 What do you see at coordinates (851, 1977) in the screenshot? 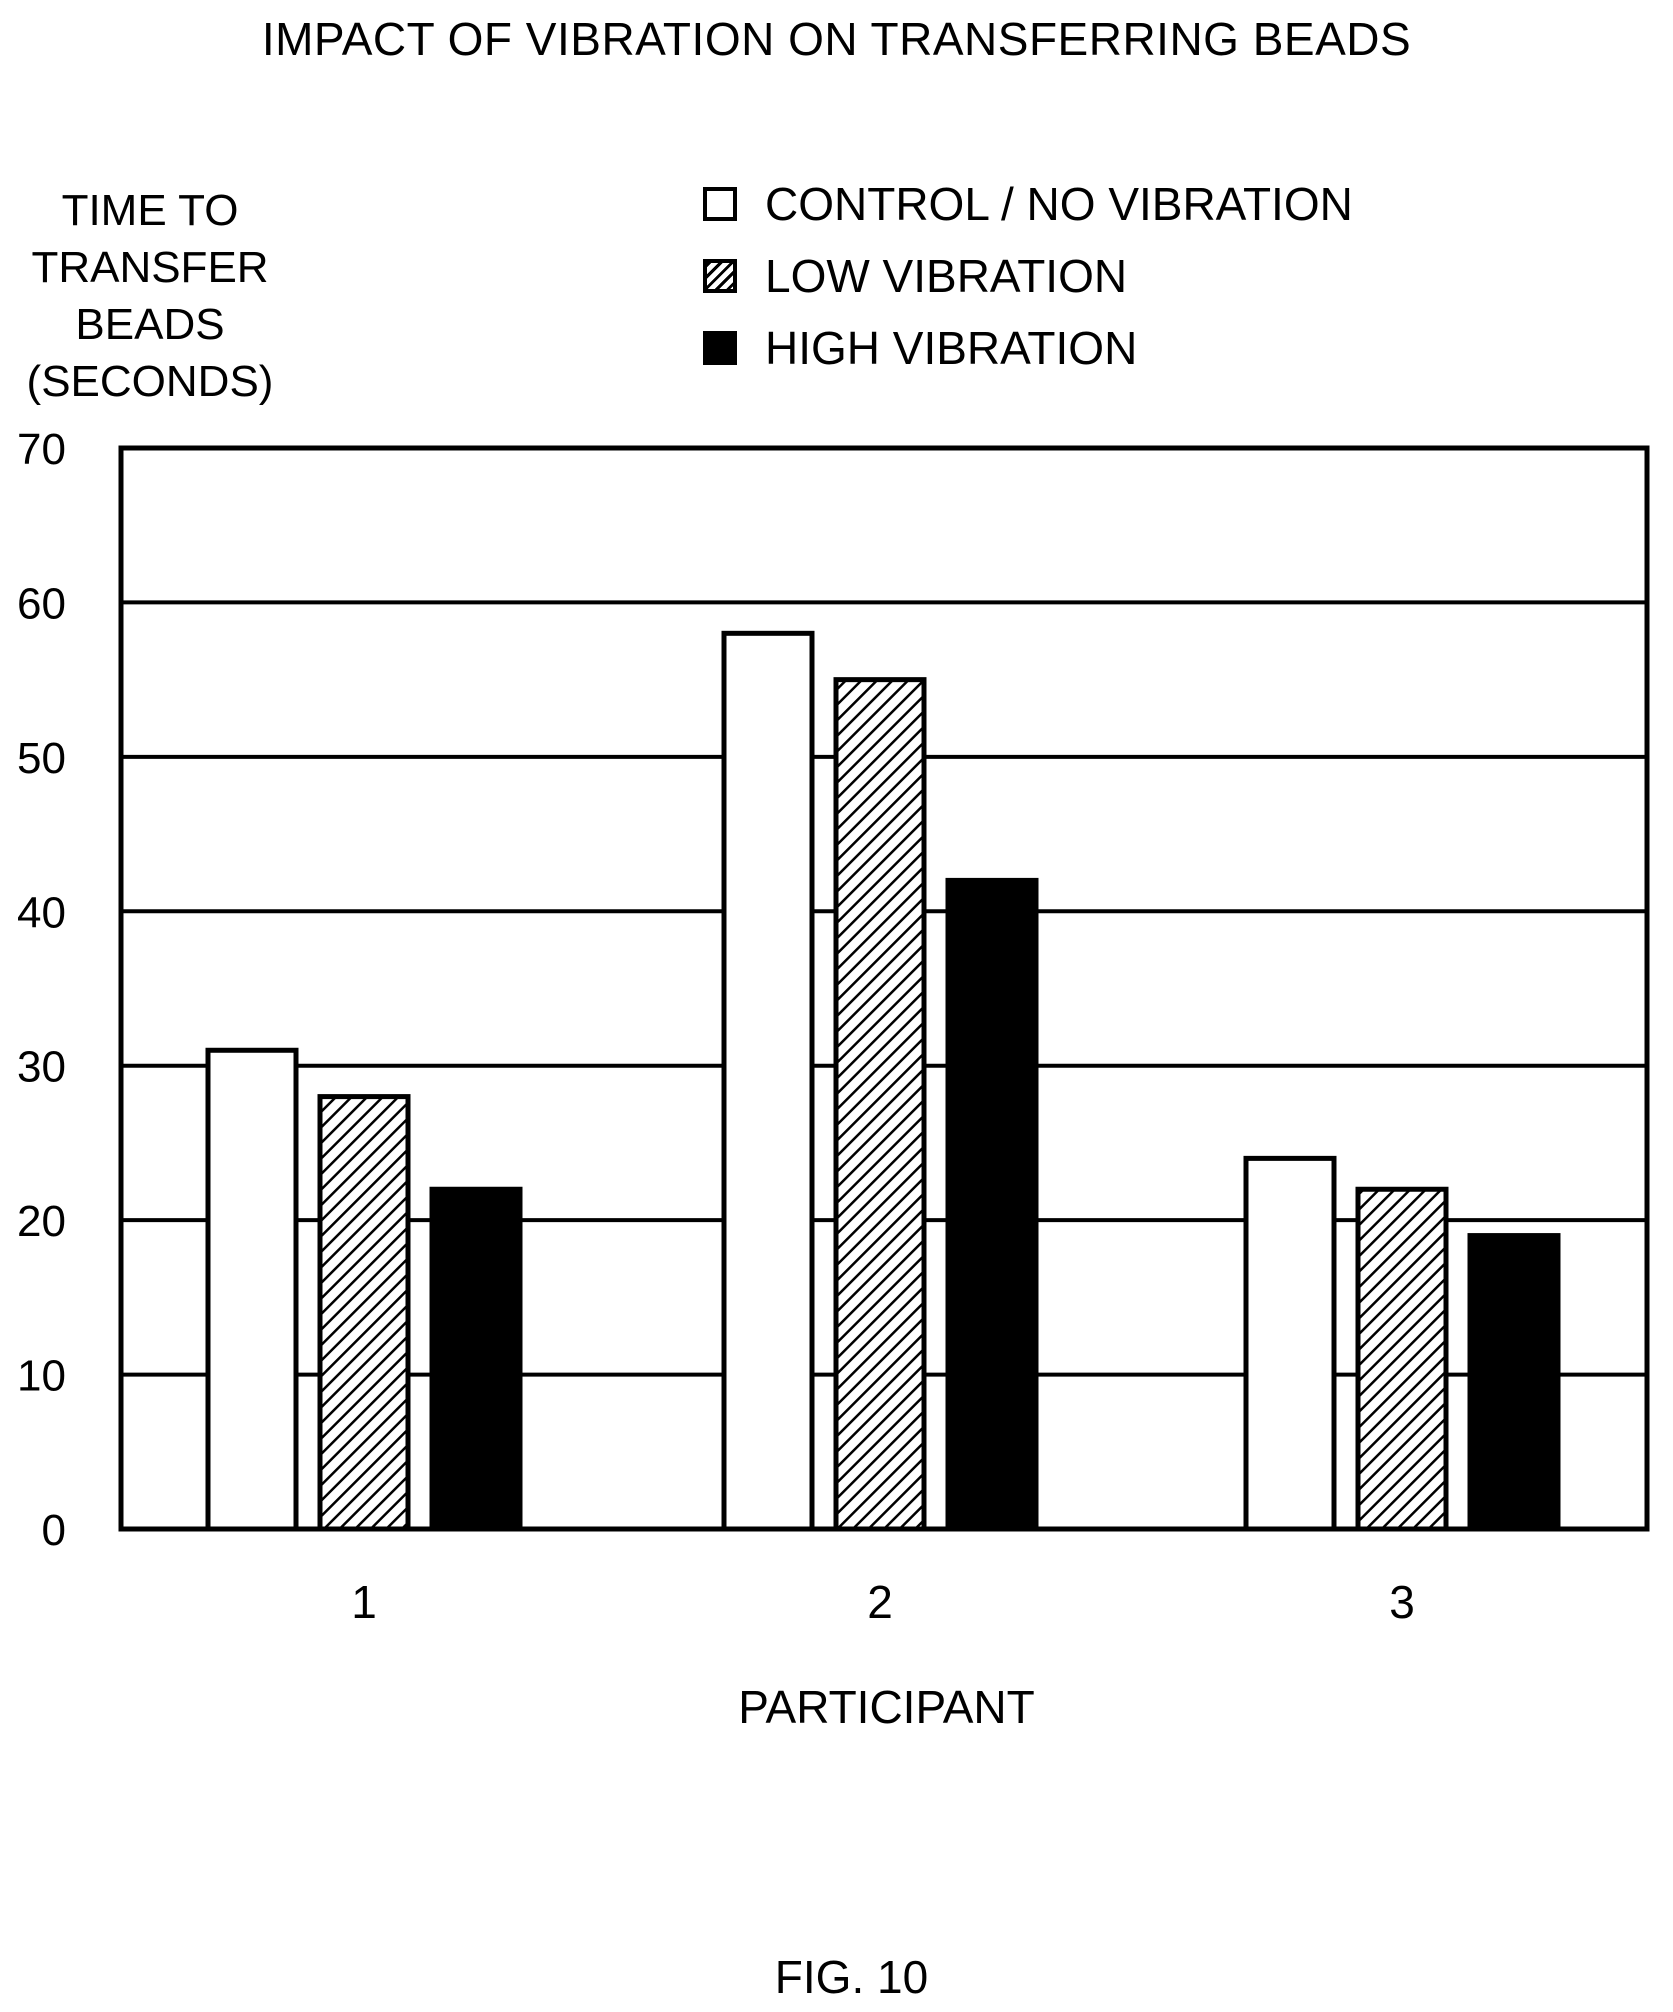
I see `figure-caption: FIG. 10` at bounding box center [851, 1977].